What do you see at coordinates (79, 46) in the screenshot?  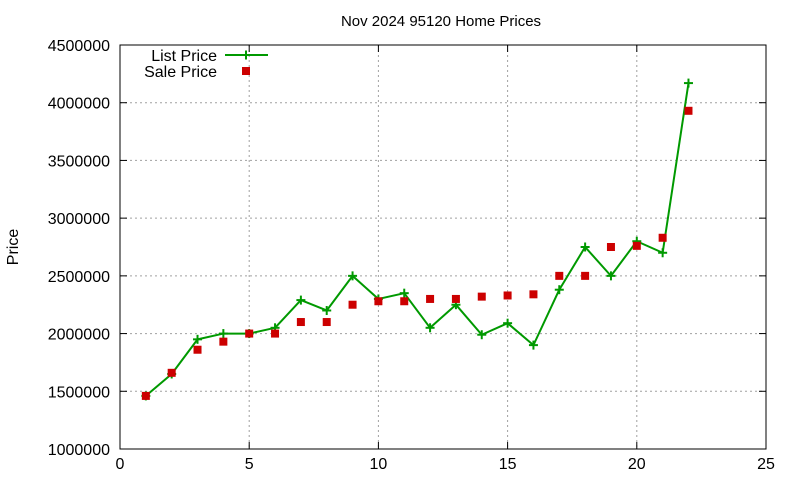 I see `y-tick-label: 4500000` at bounding box center [79, 46].